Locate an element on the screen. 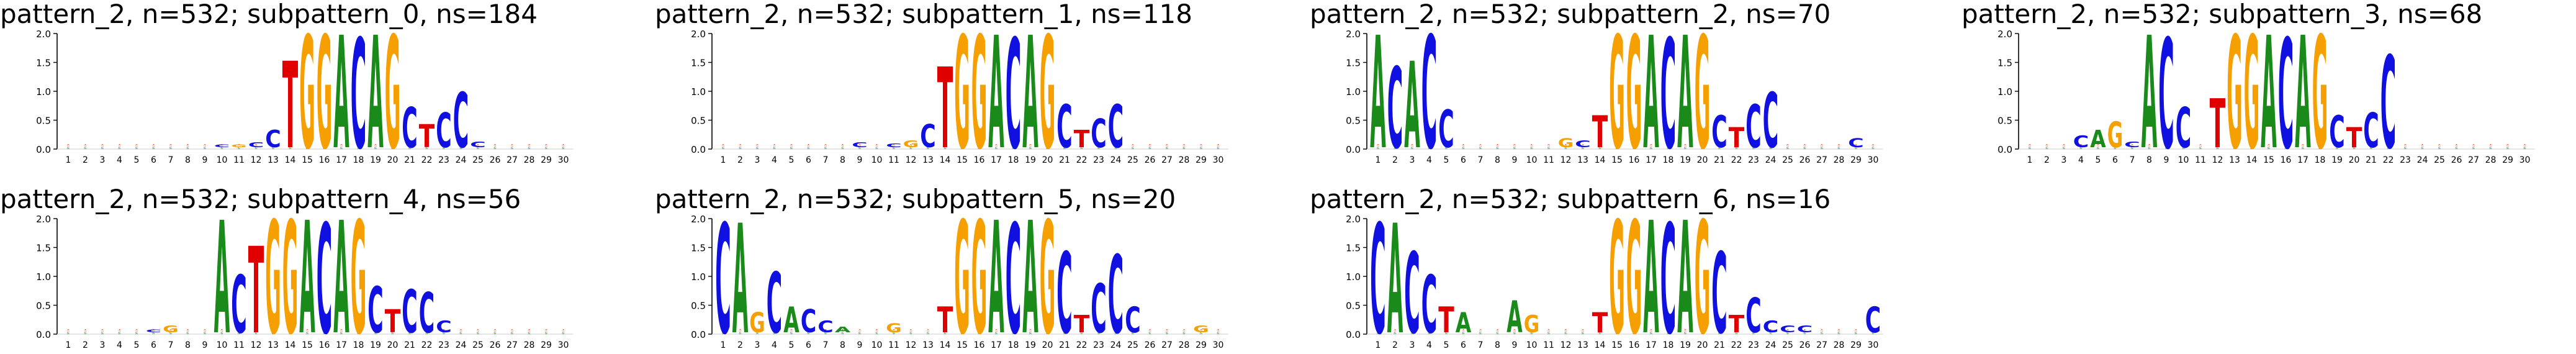 This screenshot has width=2576, height=354. x-tick-label: 7 is located at coordinates (826, 345).